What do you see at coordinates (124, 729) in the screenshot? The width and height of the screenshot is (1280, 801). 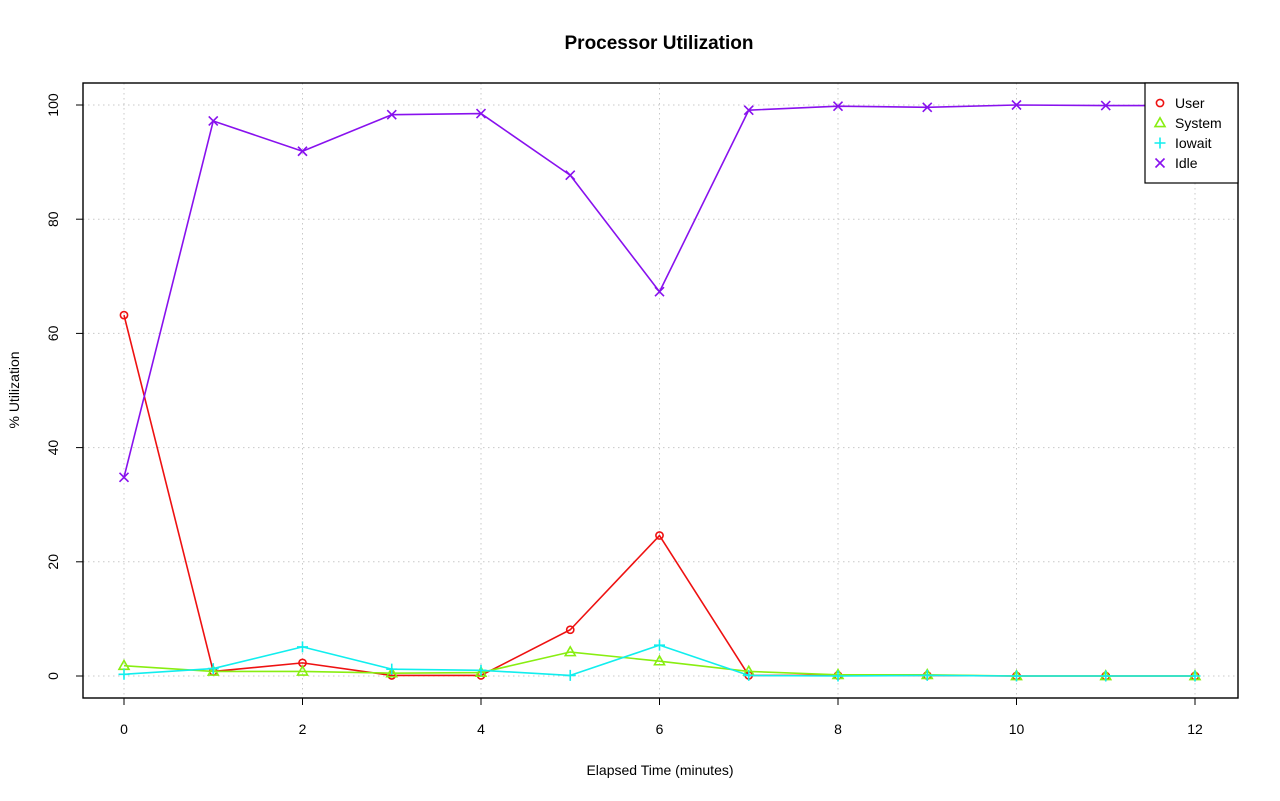 I see `x-tick-label: 0` at bounding box center [124, 729].